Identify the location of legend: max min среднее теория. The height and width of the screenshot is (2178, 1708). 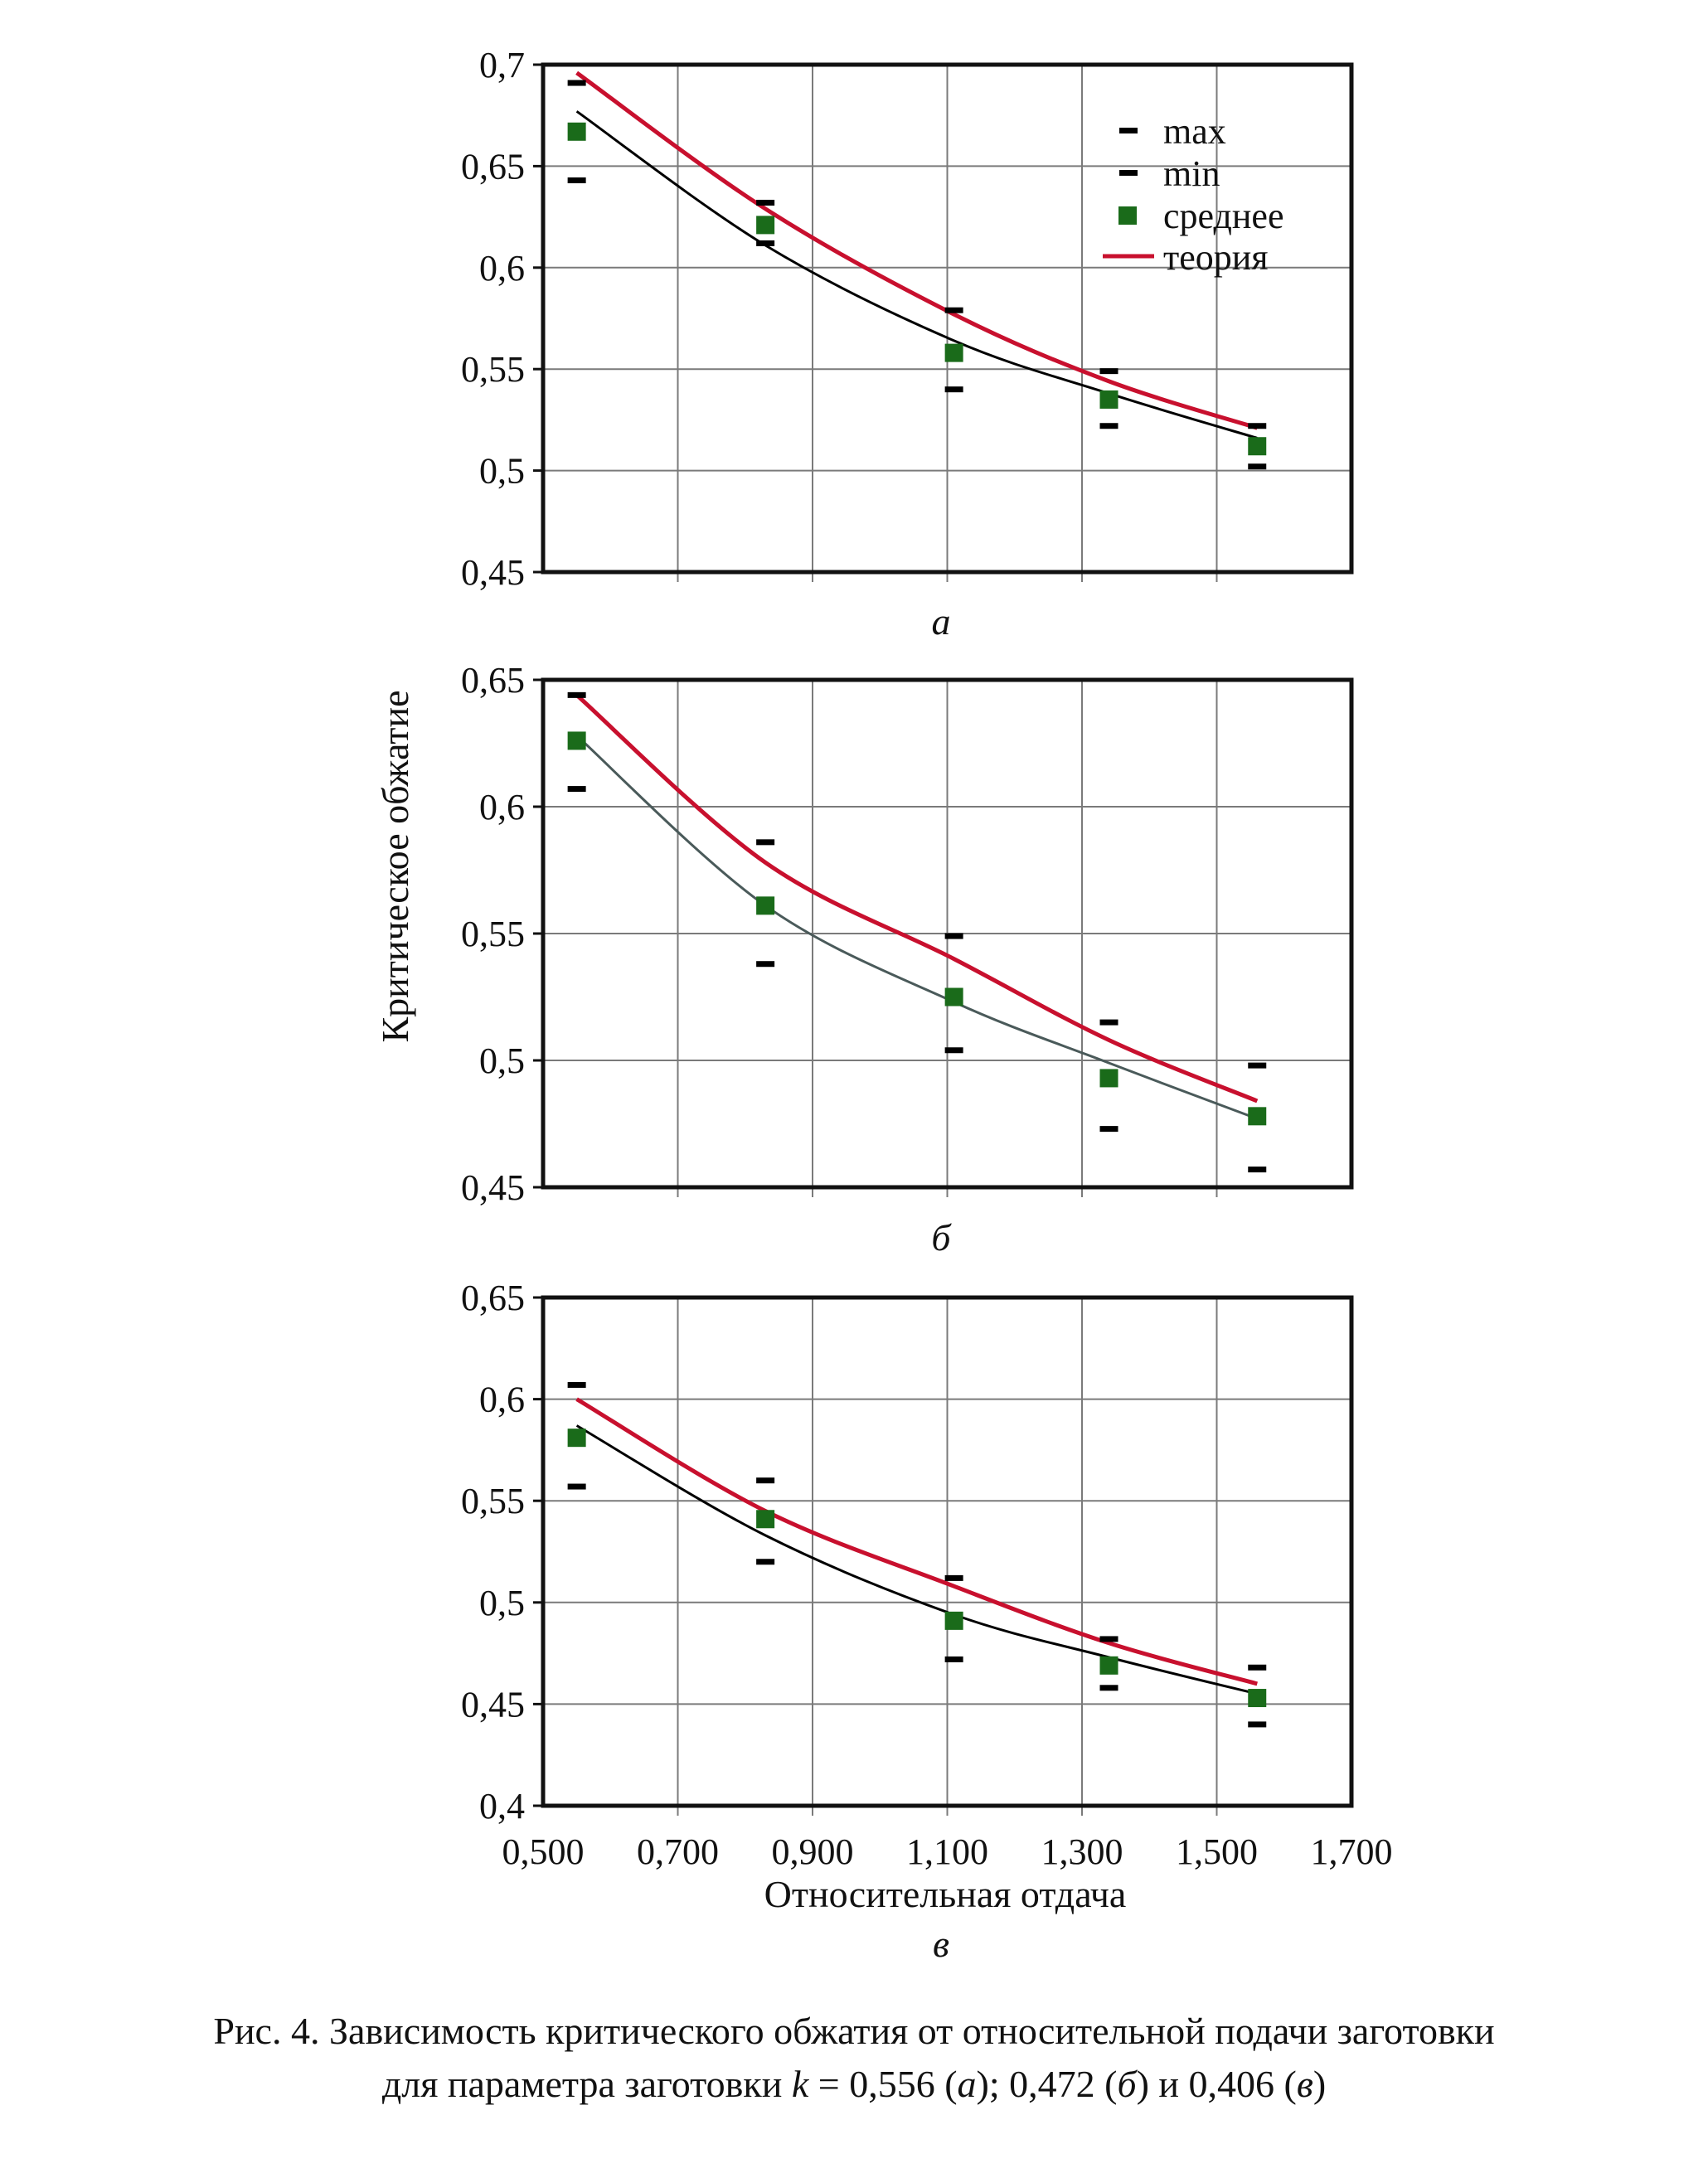
(1193, 194).